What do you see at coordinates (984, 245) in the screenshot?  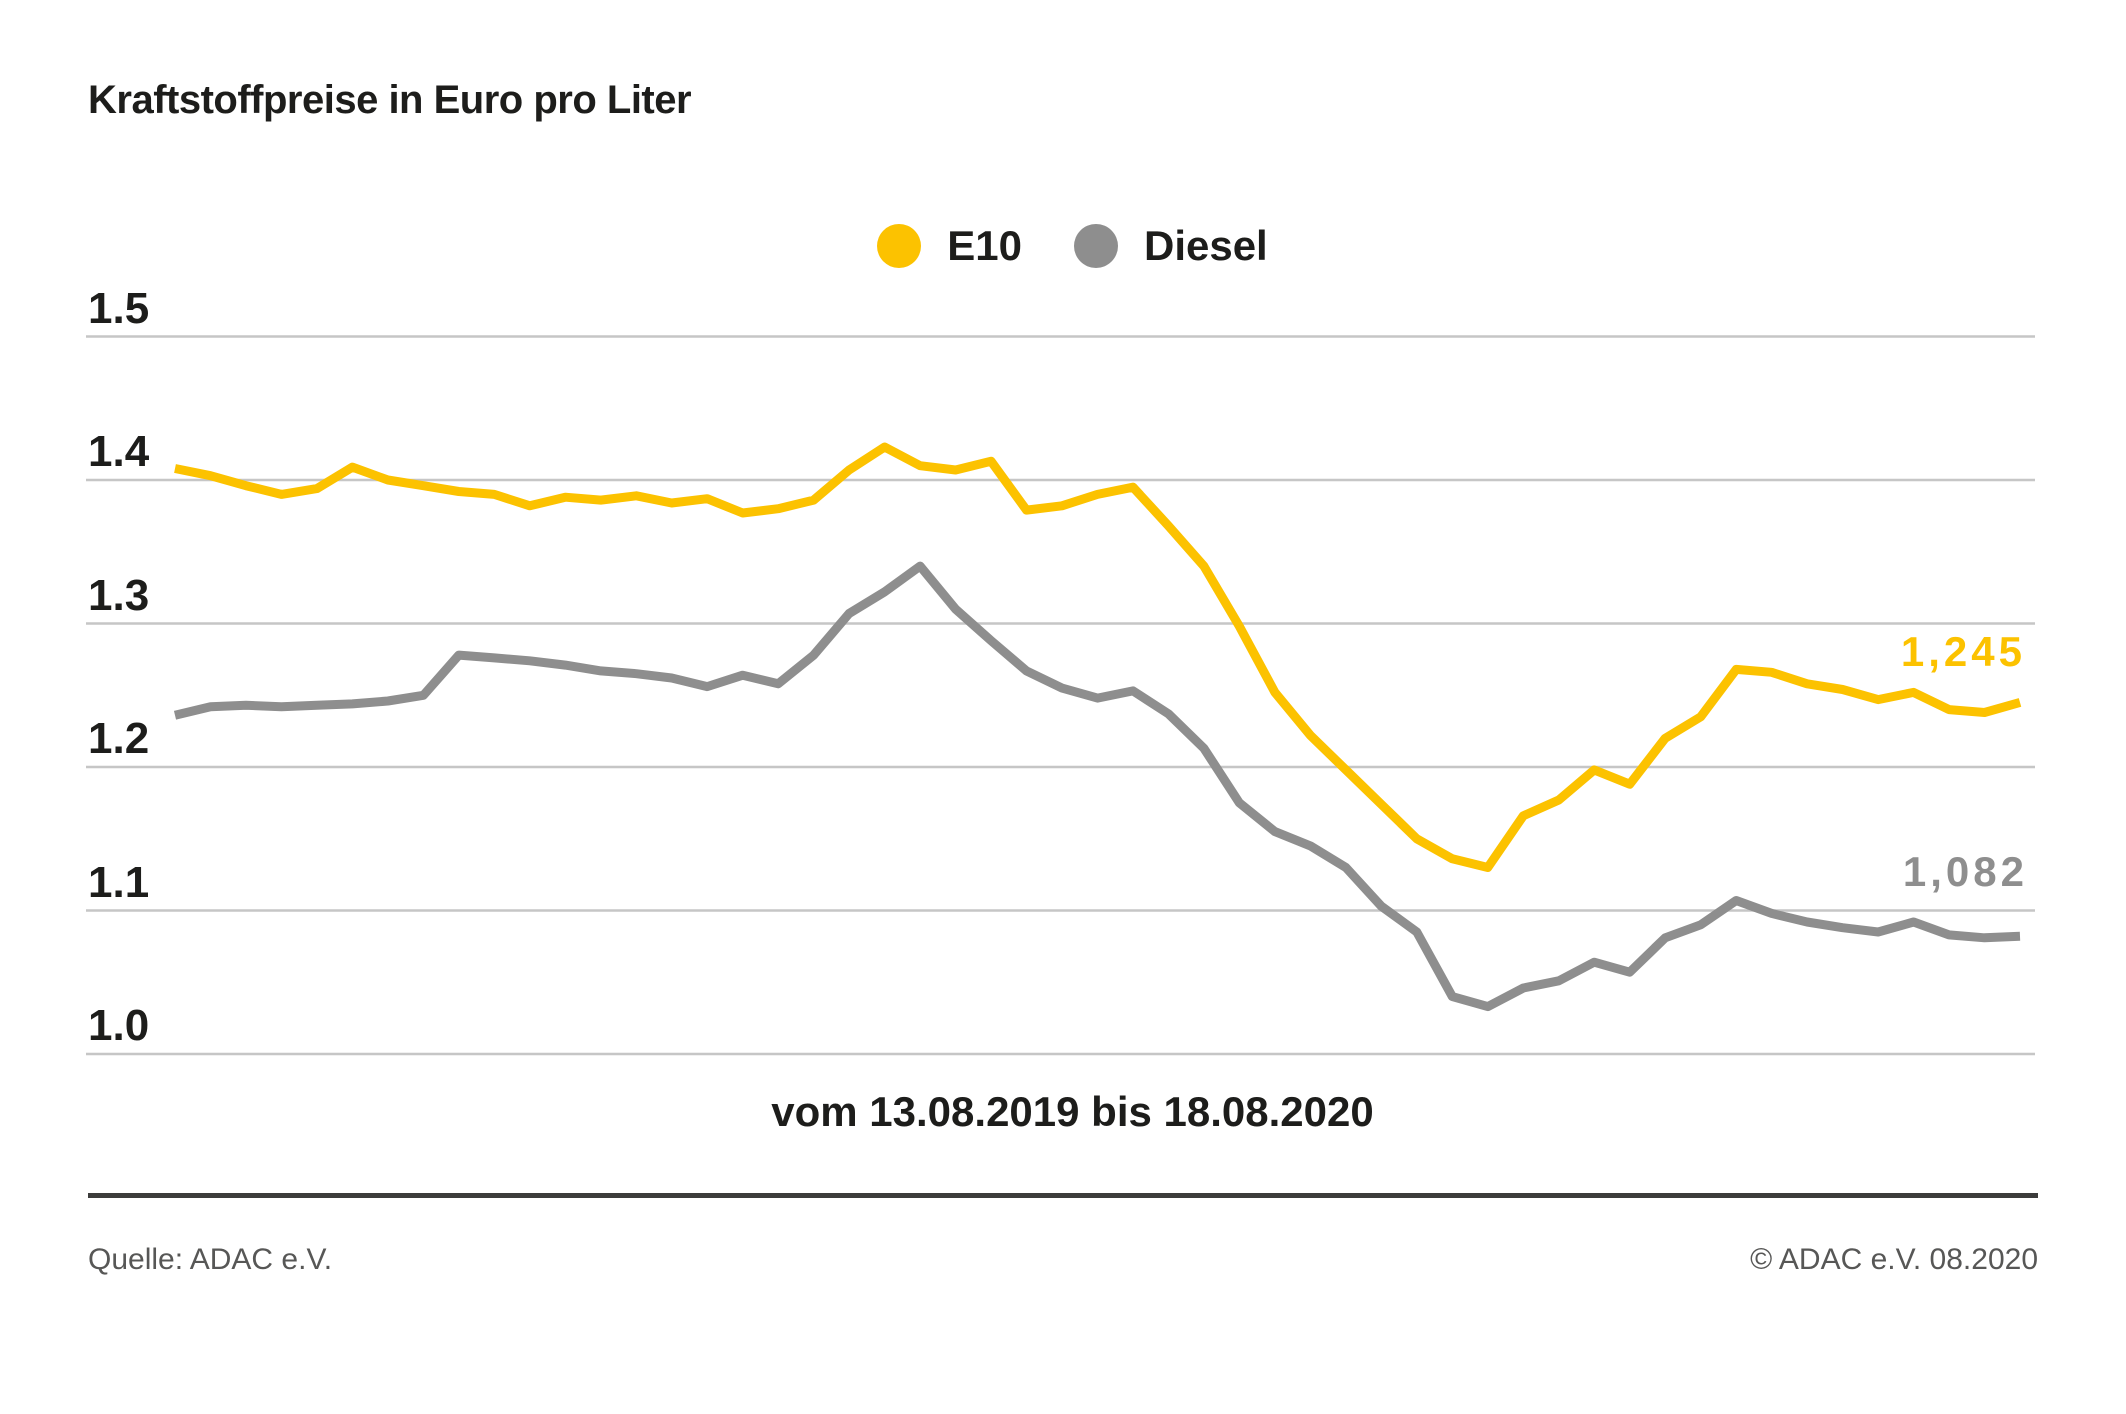 I see `legend-label-e10: E10` at bounding box center [984, 245].